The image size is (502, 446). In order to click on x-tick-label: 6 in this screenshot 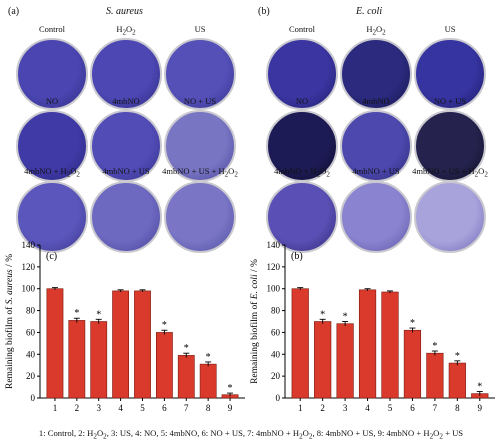, I will do `click(412, 408)`.